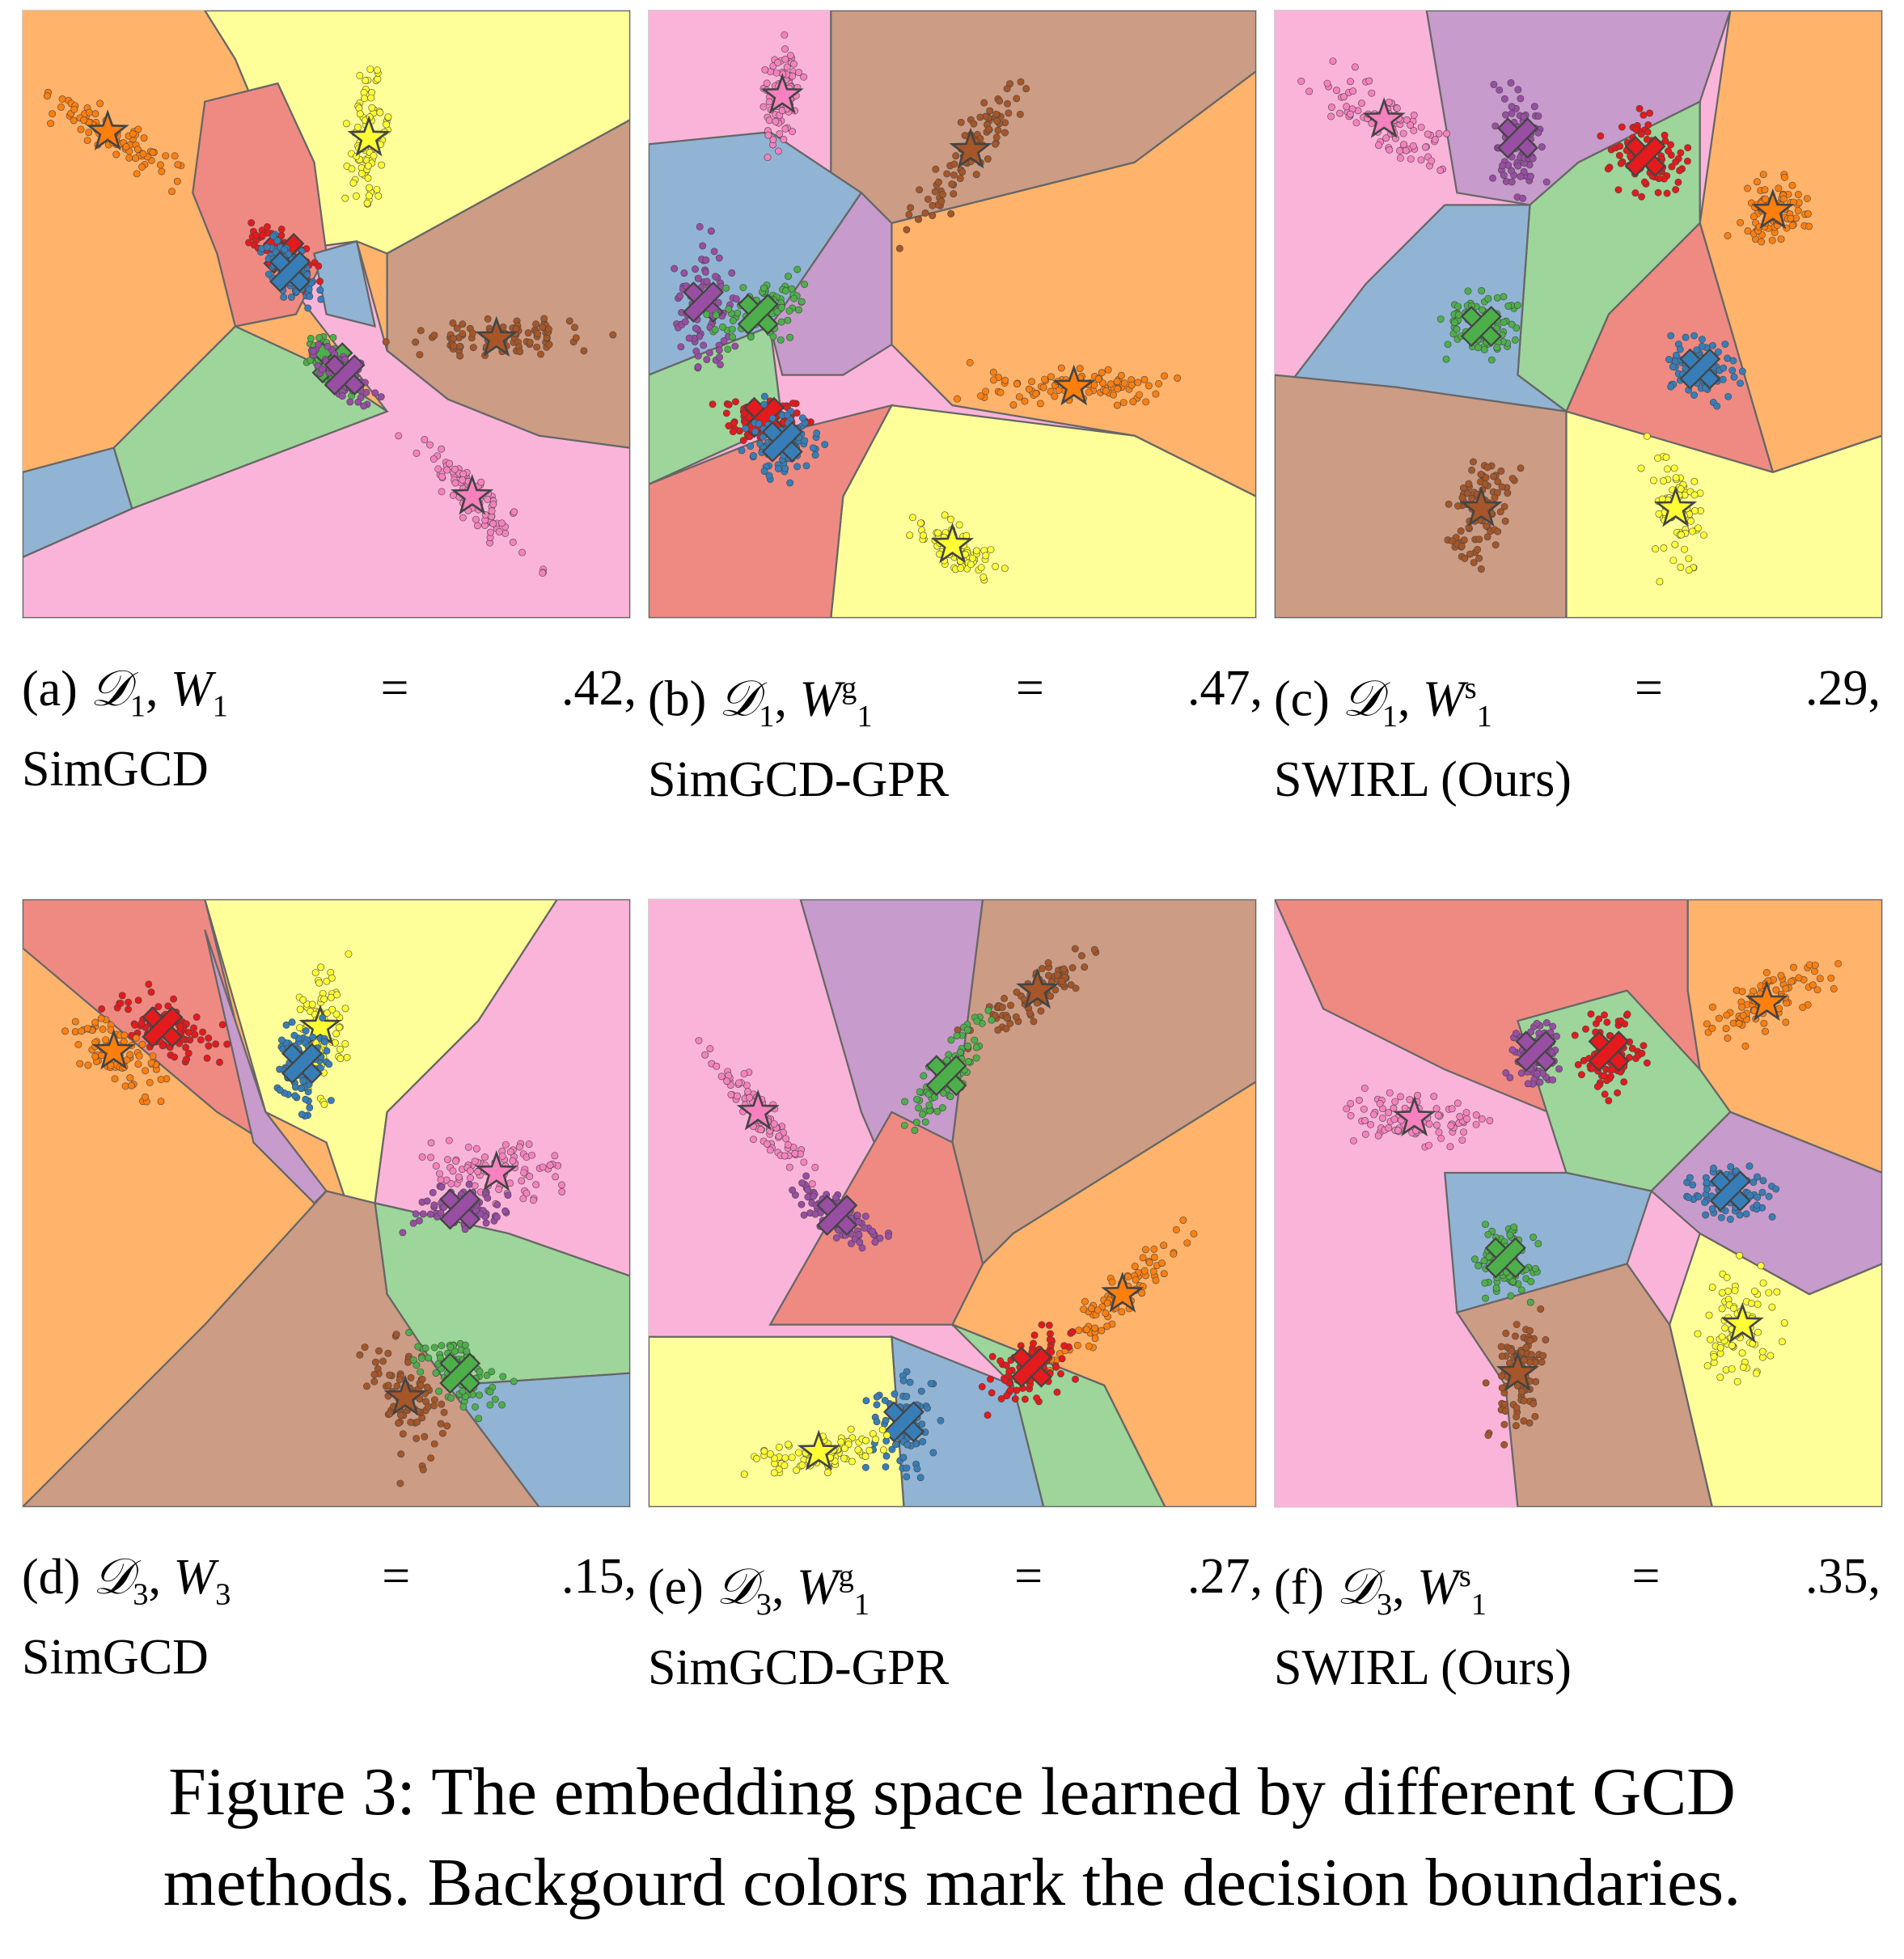  I want to click on panel-b-plot, so click(952, 314).